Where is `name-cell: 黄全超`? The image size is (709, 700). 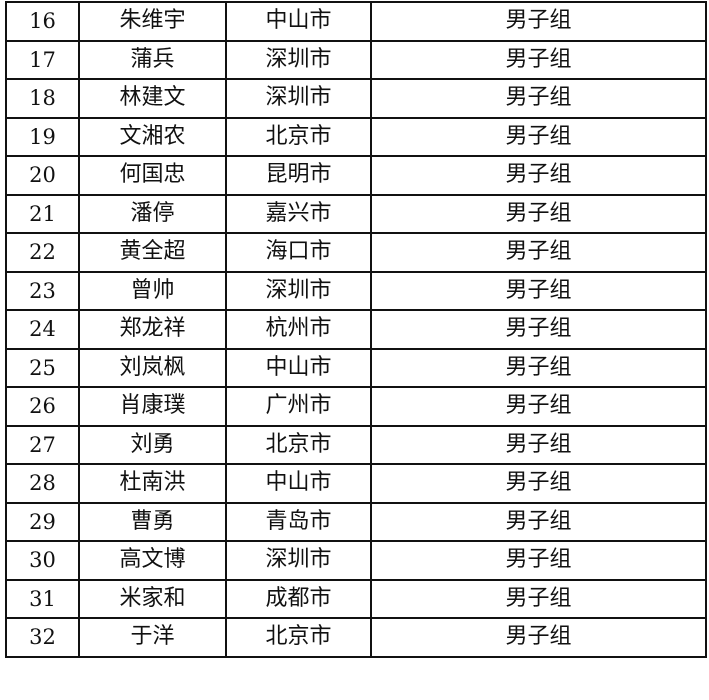 name-cell: 黄全超 is located at coordinates (152, 252).